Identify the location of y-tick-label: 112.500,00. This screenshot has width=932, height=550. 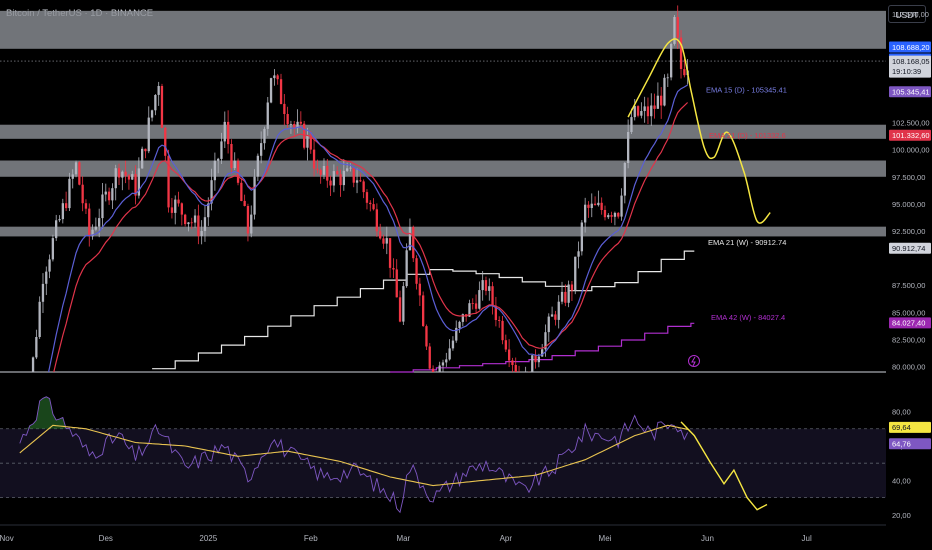
(910, 14).